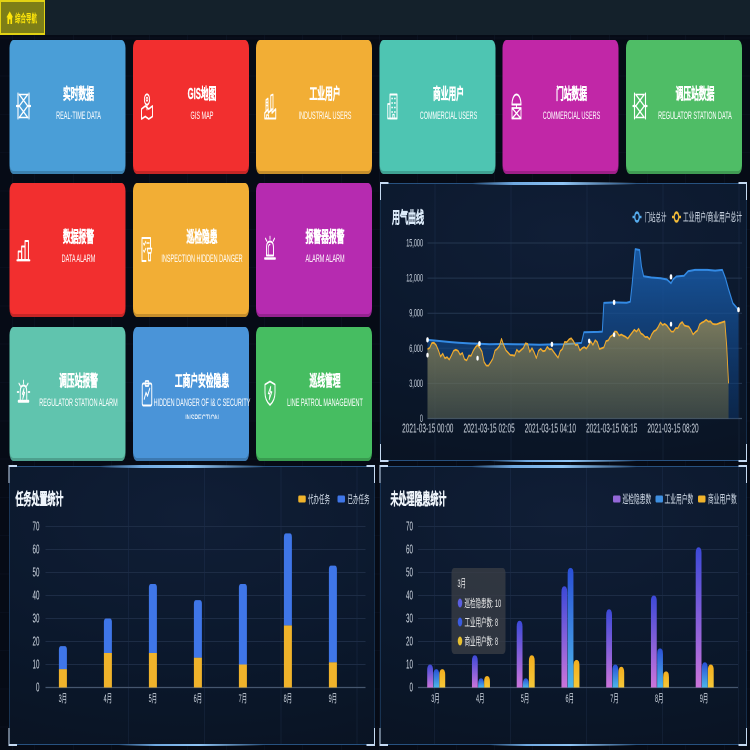 Image resolution: width=750 pixels, height=750 pixels. What do you see at coordinates (611, 429) in the screenshot?
I see `svg-text: 2021-03-15 06:15` at bounding box center [611, 429].